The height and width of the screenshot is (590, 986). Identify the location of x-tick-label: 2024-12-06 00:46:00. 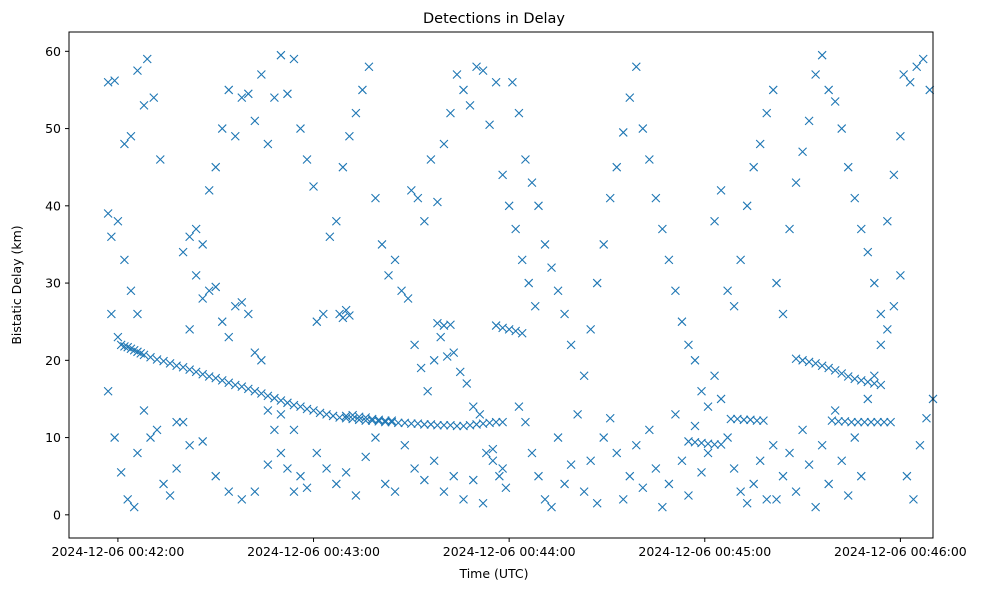
(900, 551).